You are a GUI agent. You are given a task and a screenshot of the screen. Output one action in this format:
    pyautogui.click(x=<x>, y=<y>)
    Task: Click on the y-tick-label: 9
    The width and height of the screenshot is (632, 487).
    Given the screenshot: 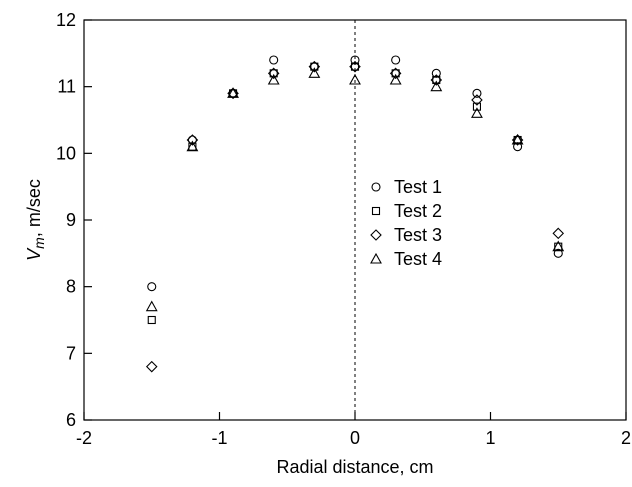 What is the action you would take?
    pyautogui.click(x=71, y=220)
    